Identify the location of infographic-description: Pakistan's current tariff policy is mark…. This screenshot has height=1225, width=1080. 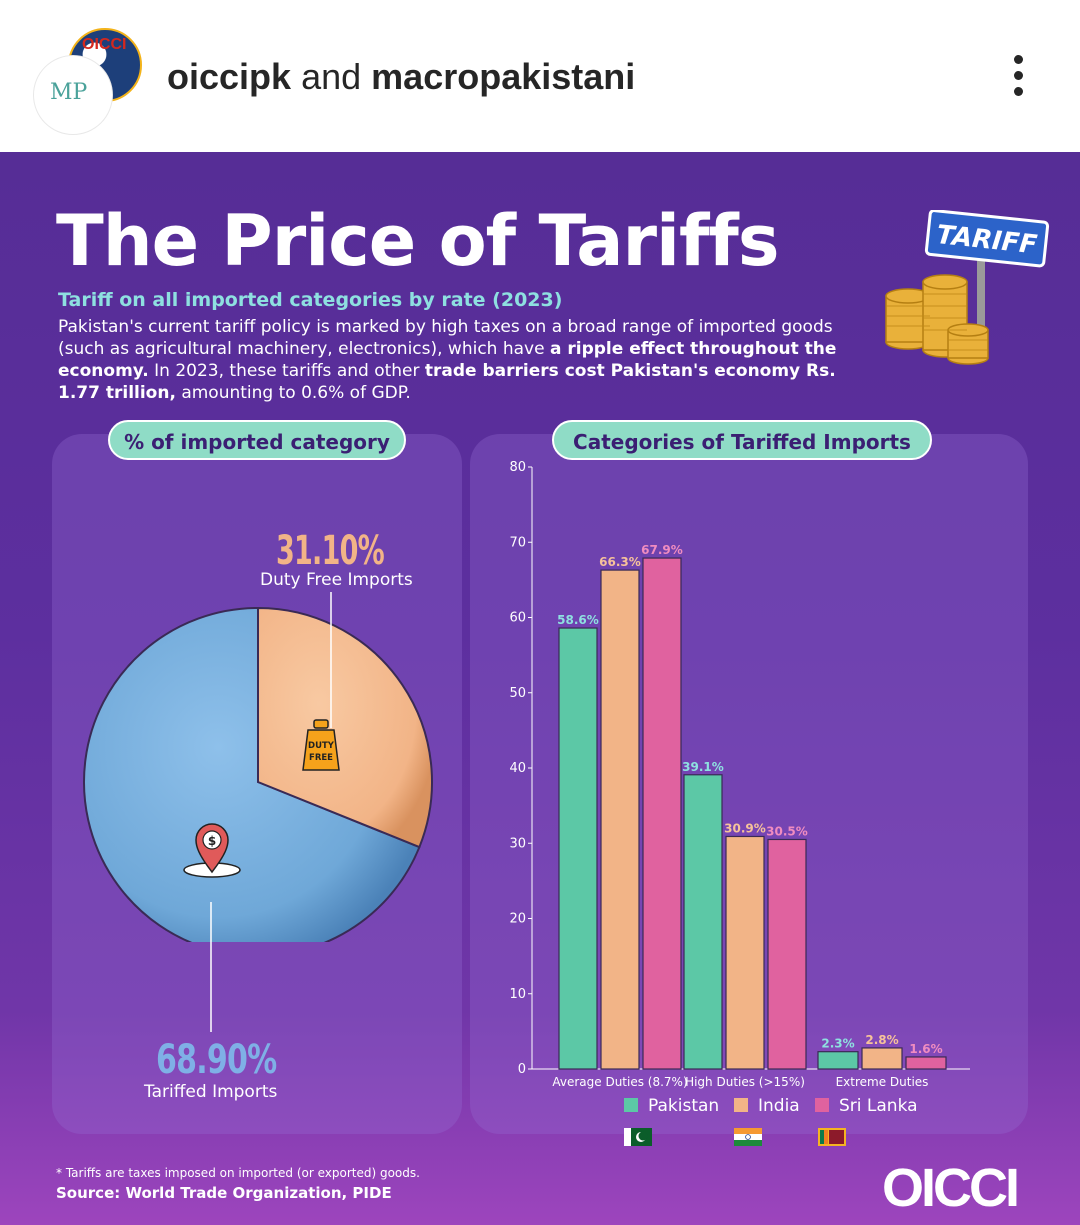
(453, 360).